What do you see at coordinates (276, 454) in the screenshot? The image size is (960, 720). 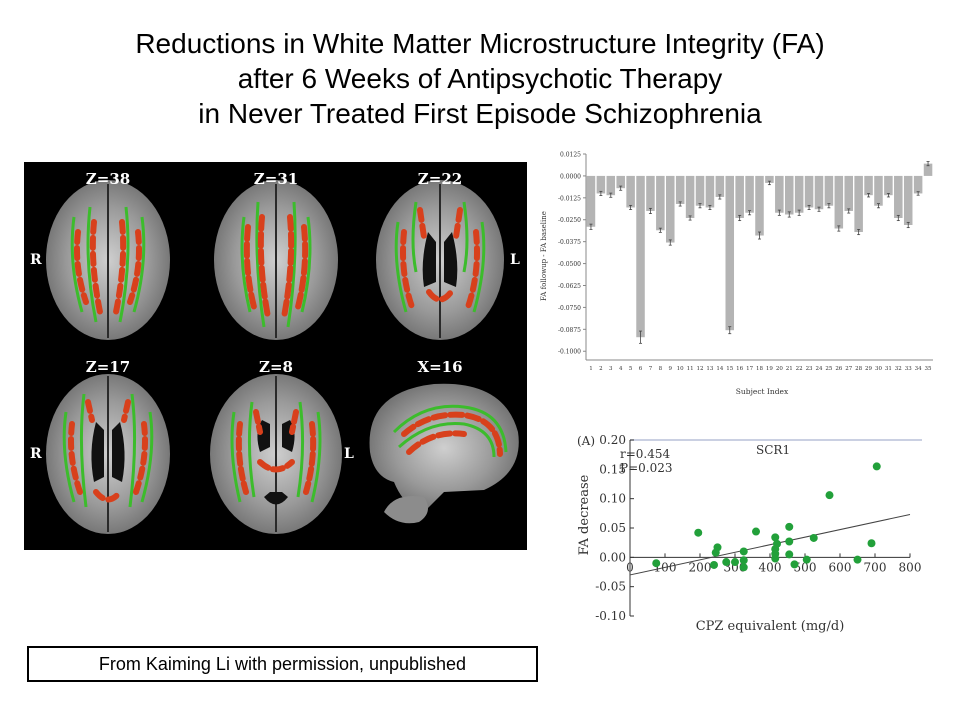 I see `brain-slice-z8` at bounding box center [276, 454].